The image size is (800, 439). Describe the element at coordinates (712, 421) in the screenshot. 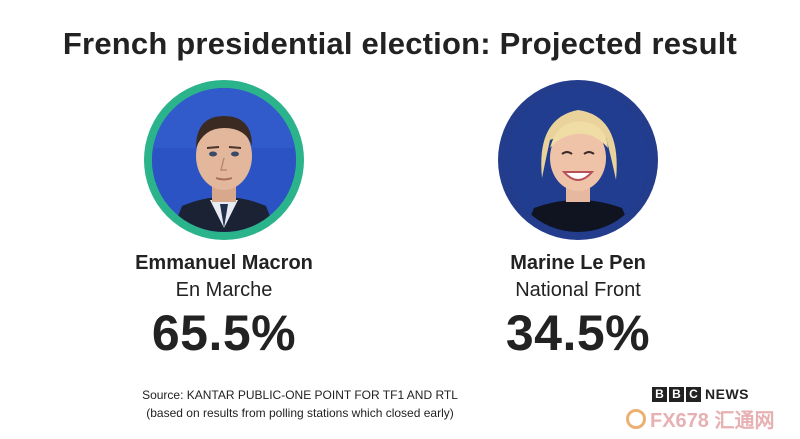

I see `watermark-text: FX678 汇通网` at that location.